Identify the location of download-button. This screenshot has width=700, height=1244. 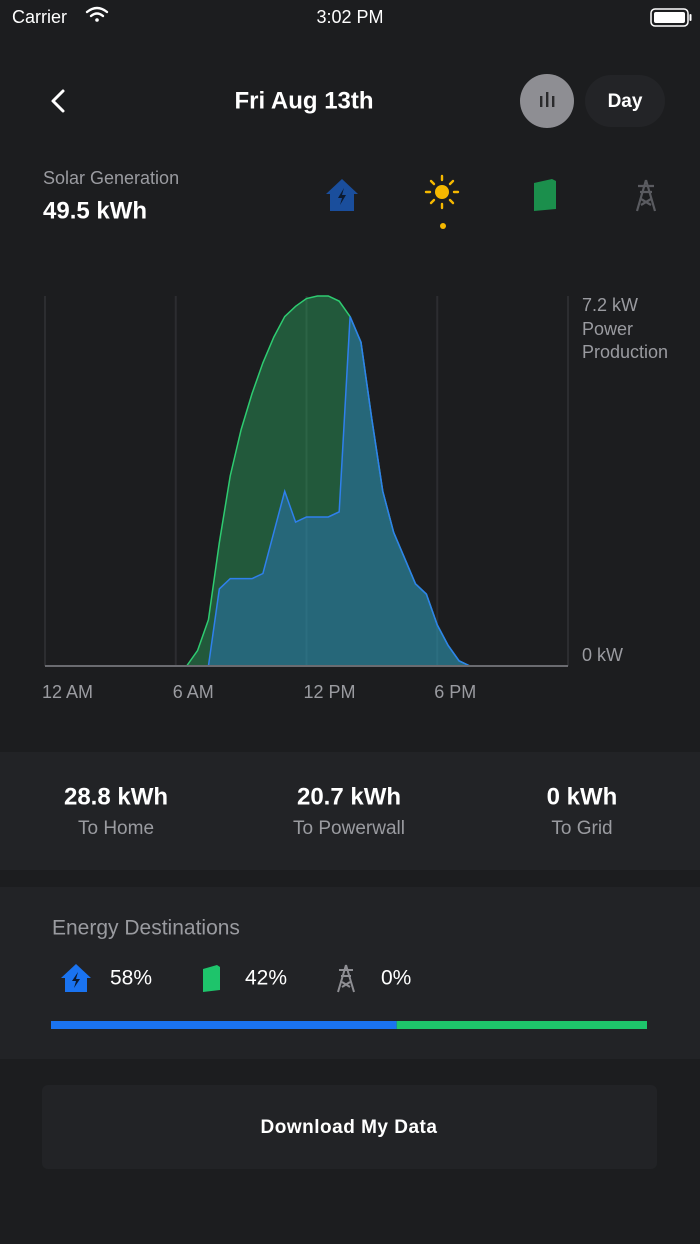
(349, 1127).